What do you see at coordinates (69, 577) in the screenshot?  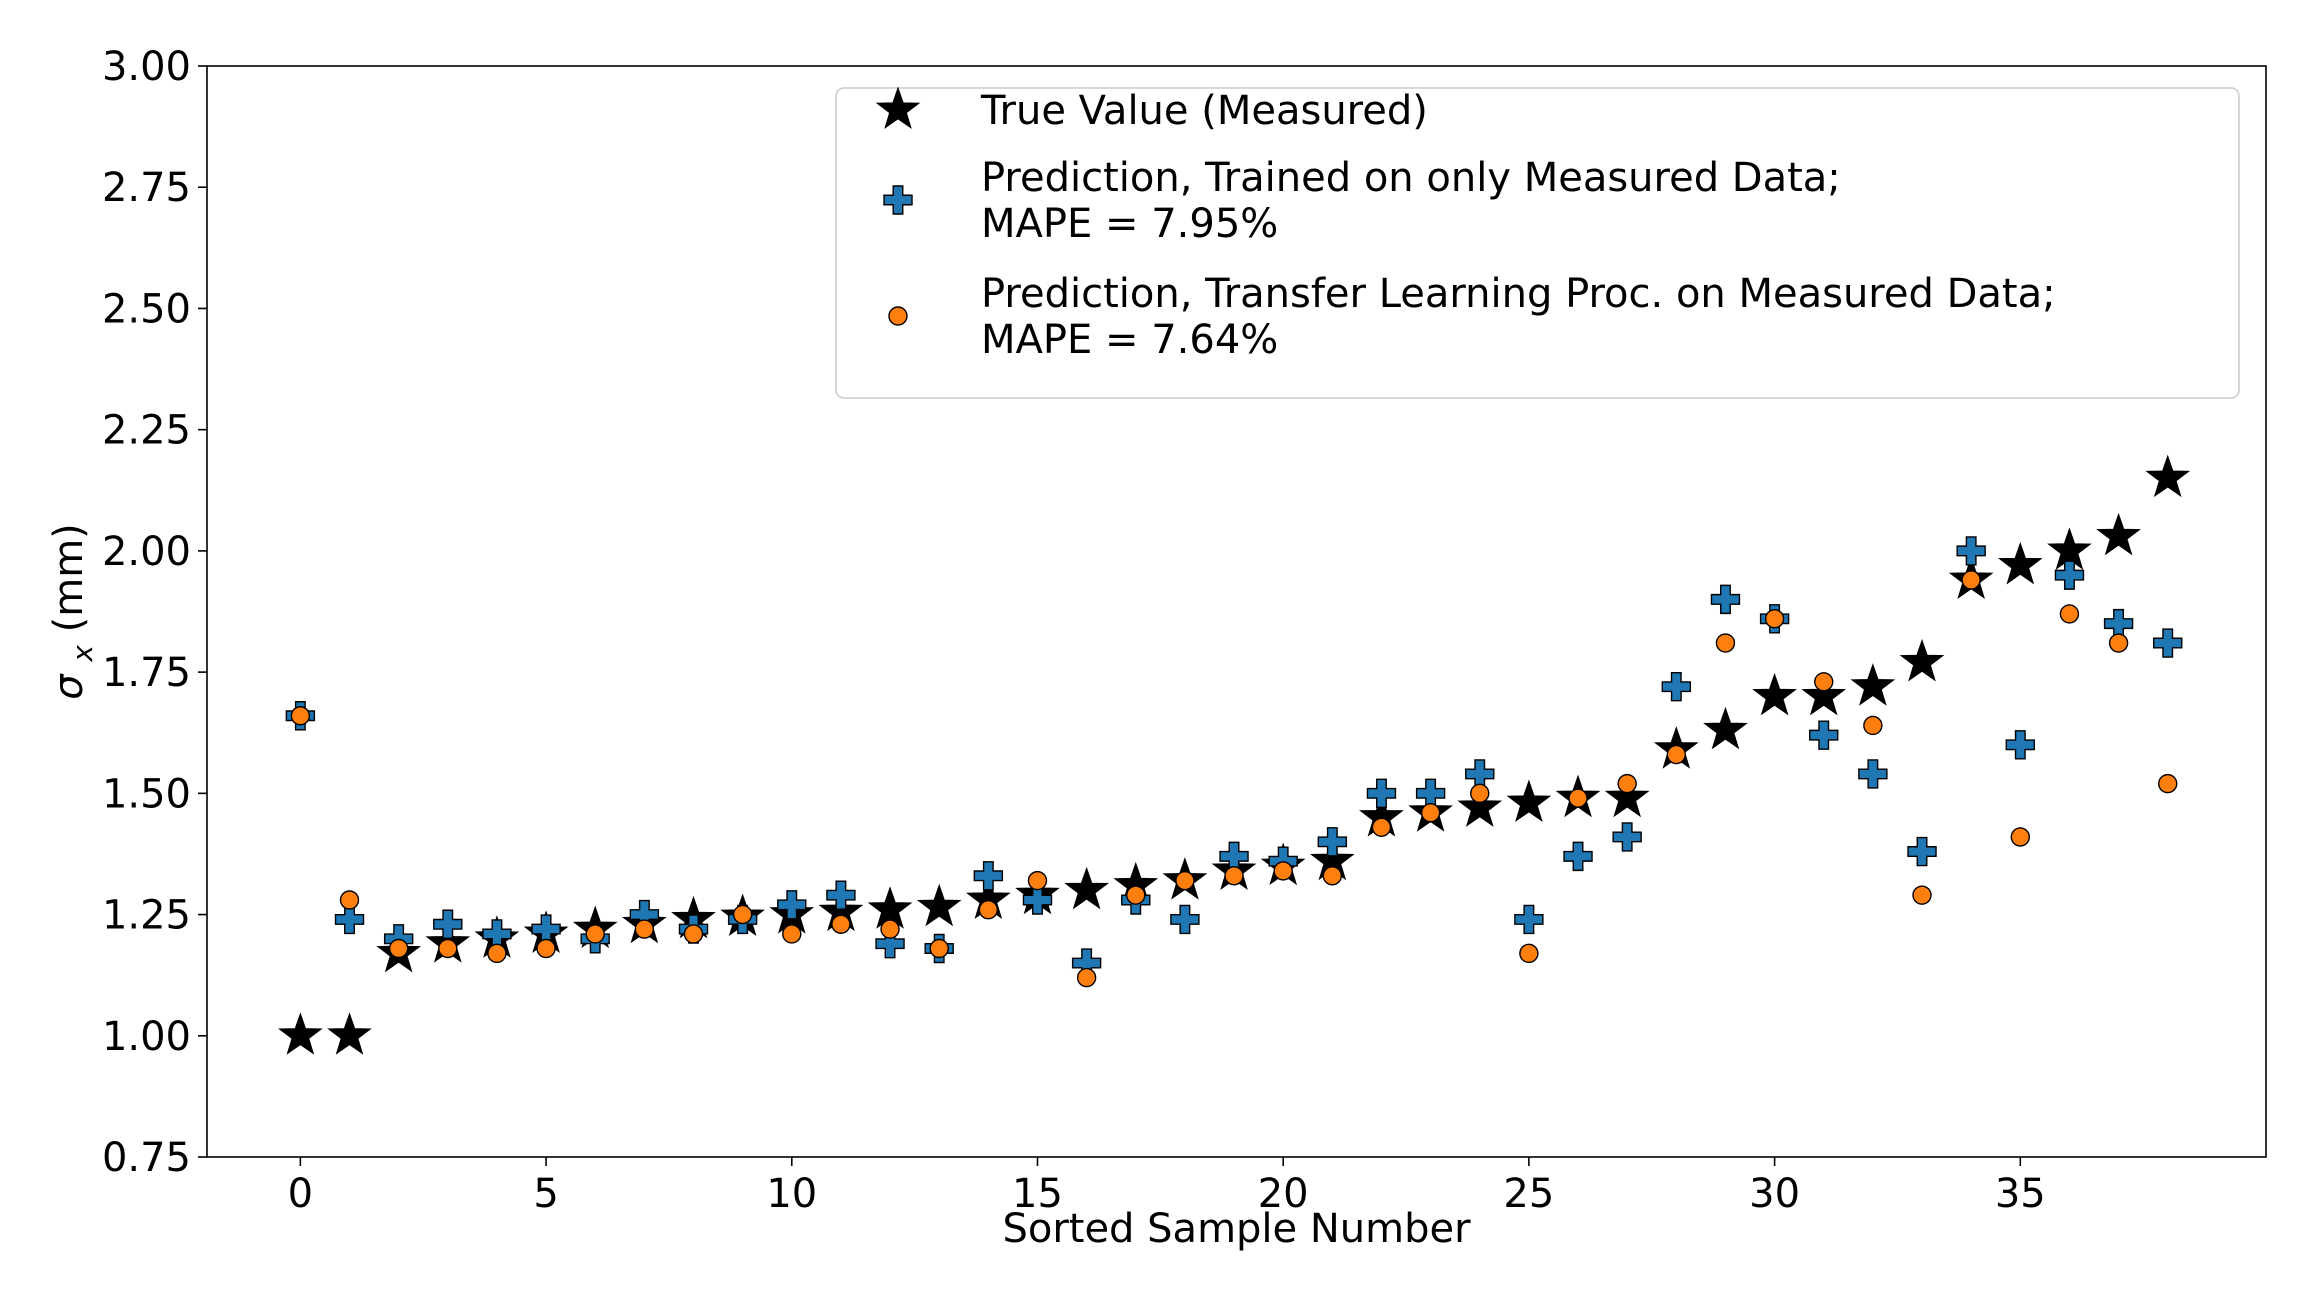 I see `y-axis-label-unit: (mm)` at bounding box center [69, 577].